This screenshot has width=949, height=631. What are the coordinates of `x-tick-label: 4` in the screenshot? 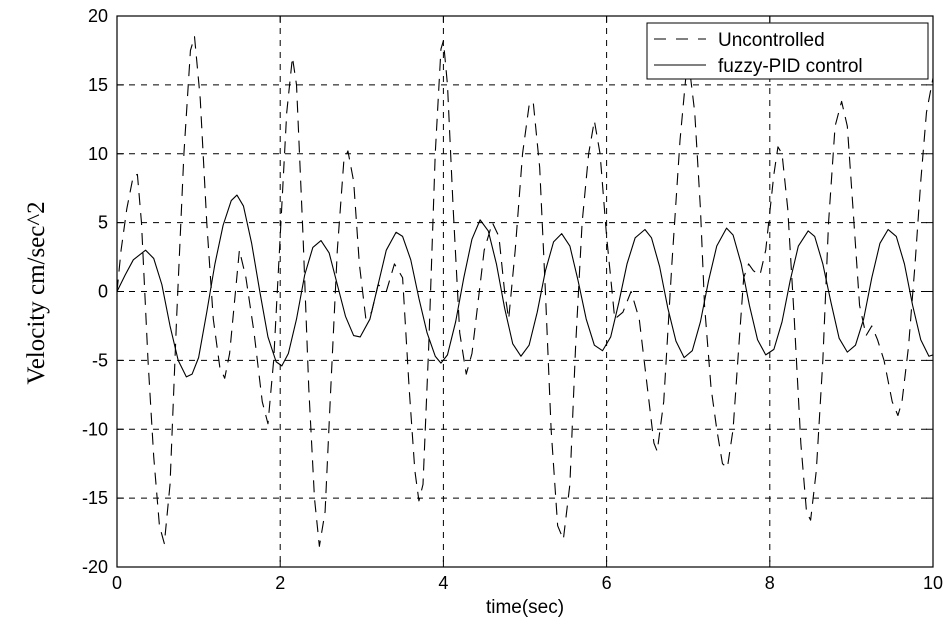 It's located at (443, 583).